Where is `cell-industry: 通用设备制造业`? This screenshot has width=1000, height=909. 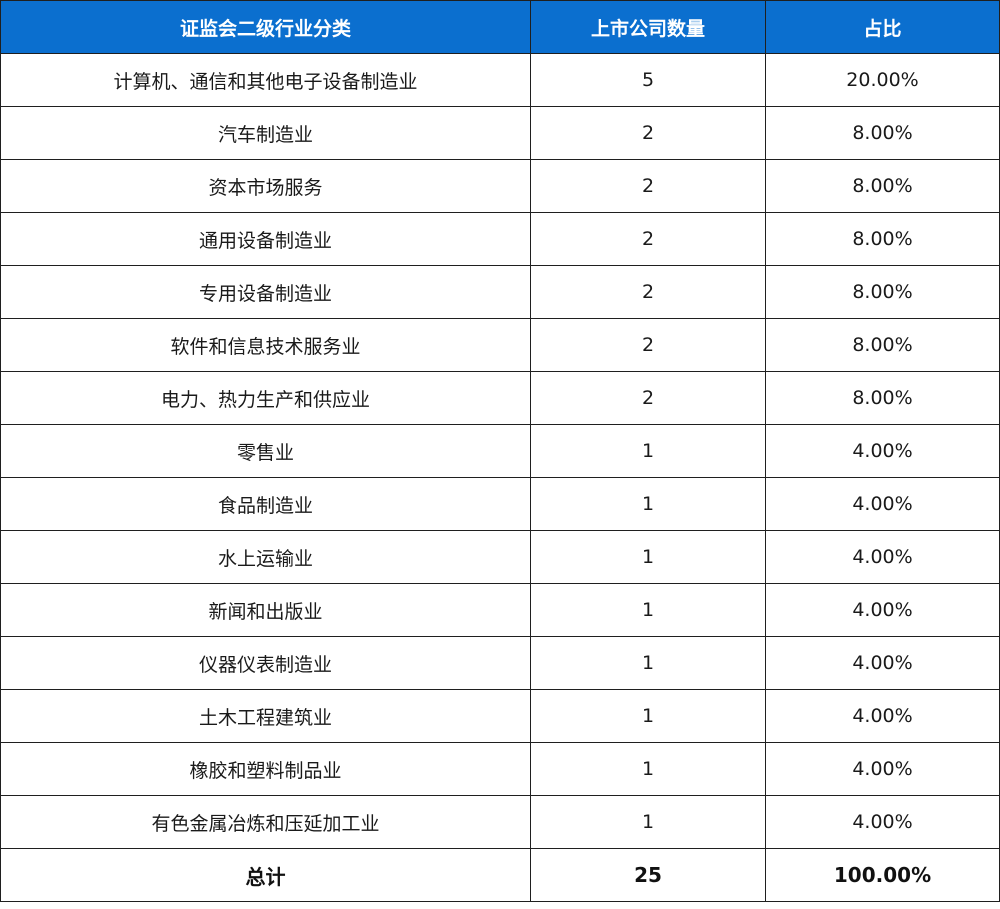 cell-industry: 通用设备制造业 is located at coordinates (265, 239).